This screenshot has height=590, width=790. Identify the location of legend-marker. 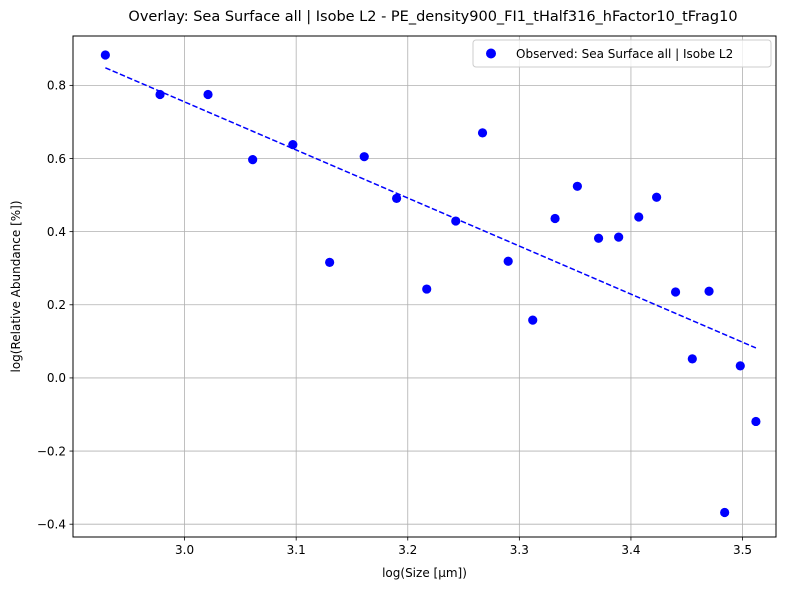
(491, 53).